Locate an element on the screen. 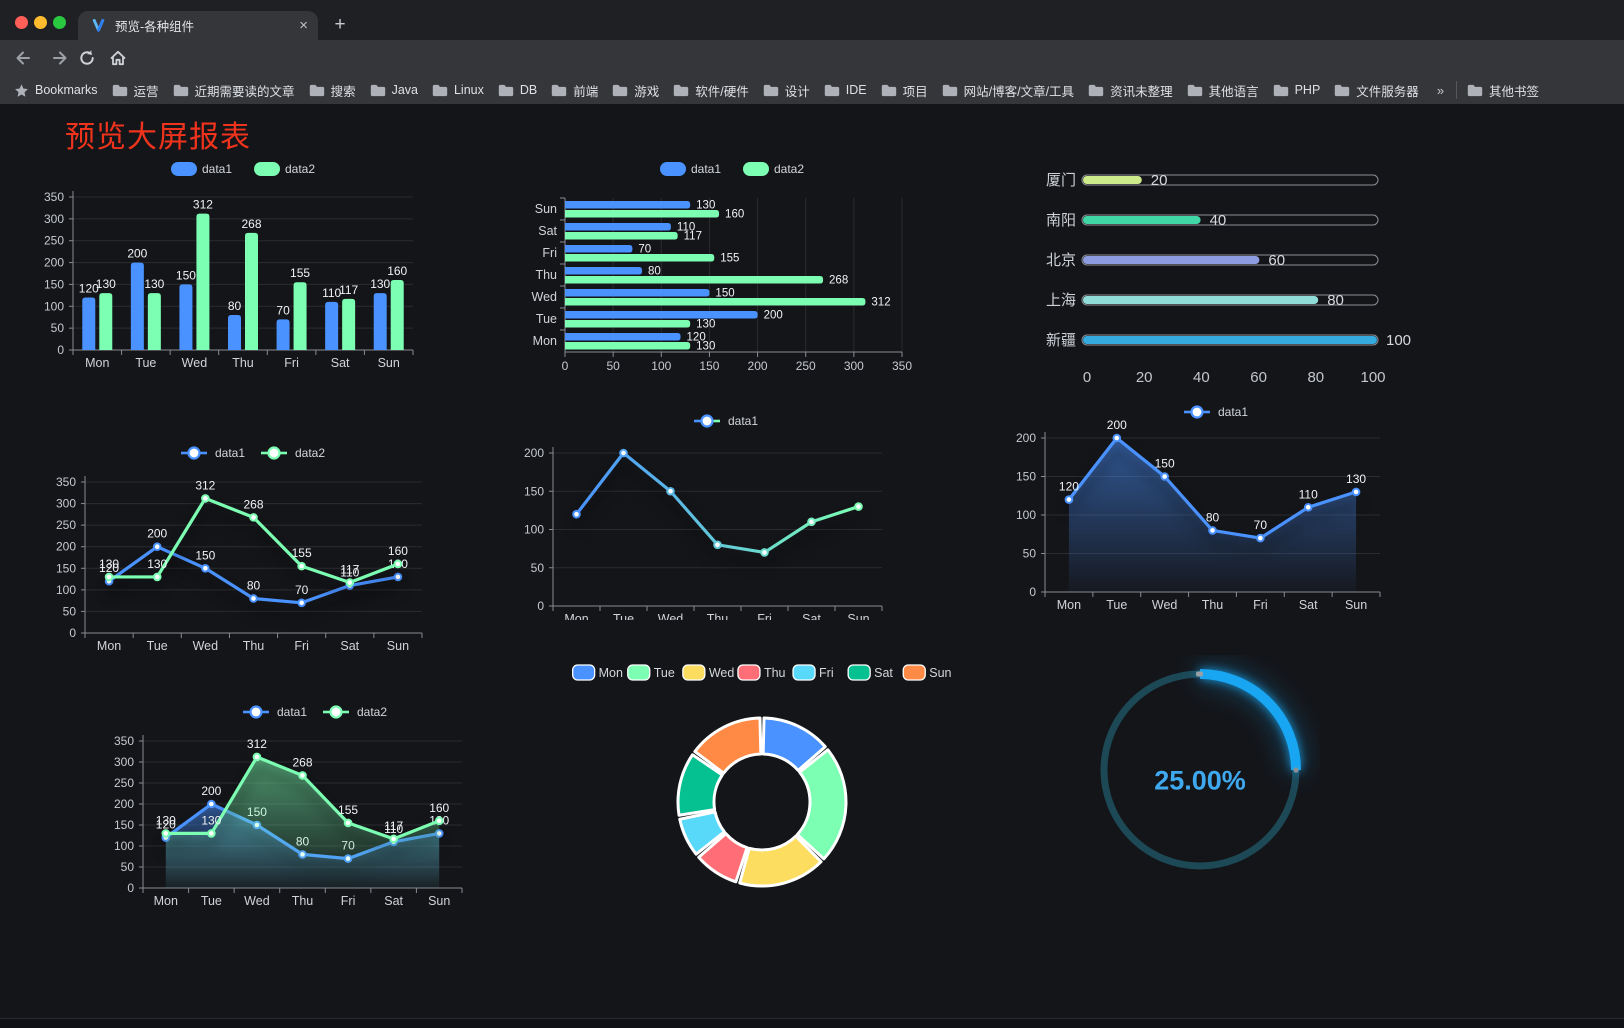 The height and width of the screenshot is (1028, 1624). home-button is located at coordinates (118, 58).